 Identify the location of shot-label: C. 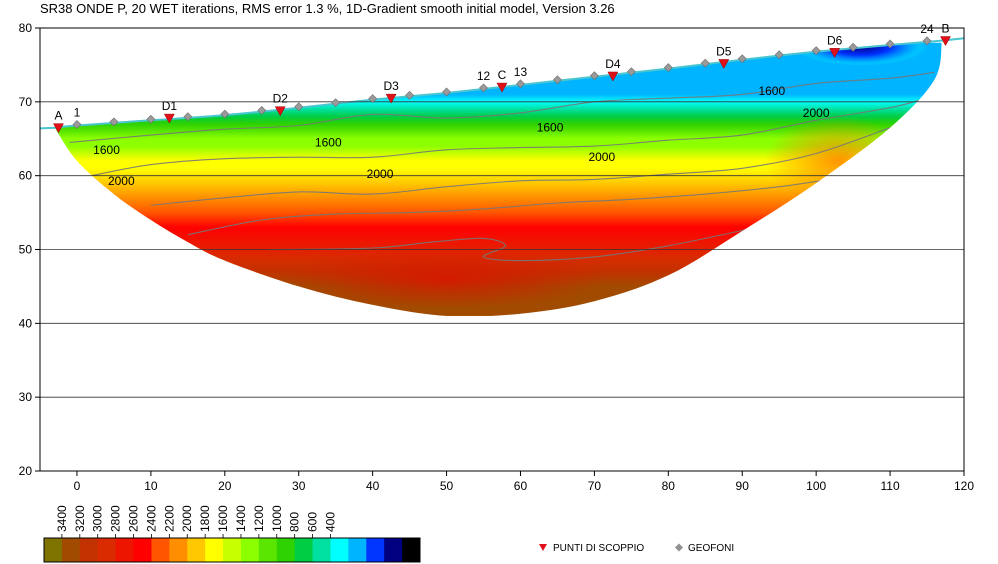
(502, 75).